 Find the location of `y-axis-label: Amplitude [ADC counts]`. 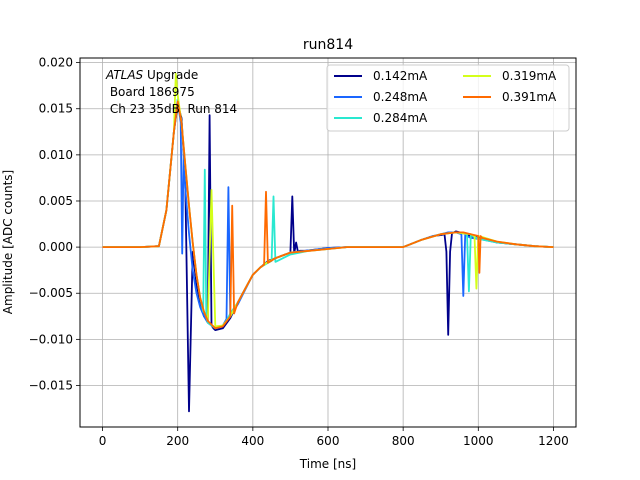

y-axis-label: Amplitude [ADC counts] is located at coordinates (8, 242).